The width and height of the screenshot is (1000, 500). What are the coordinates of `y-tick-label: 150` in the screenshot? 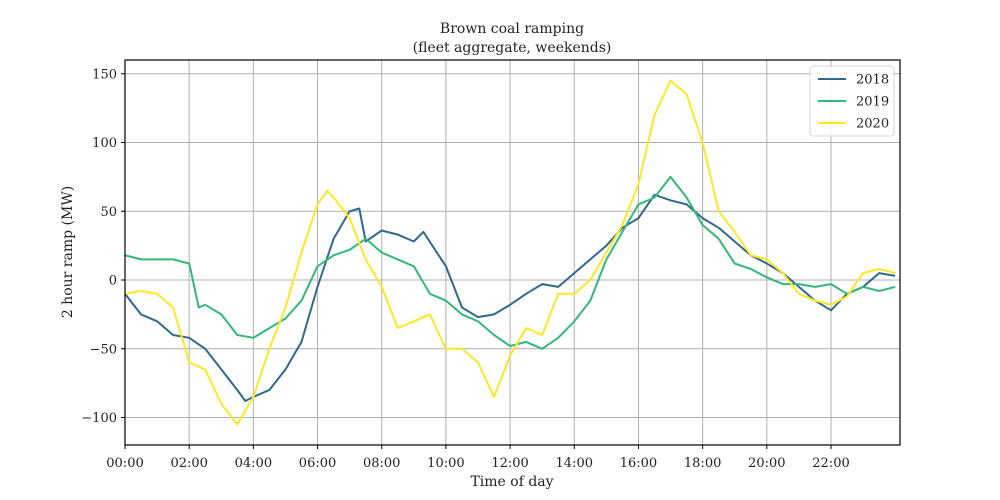 It's located at (104, 74).